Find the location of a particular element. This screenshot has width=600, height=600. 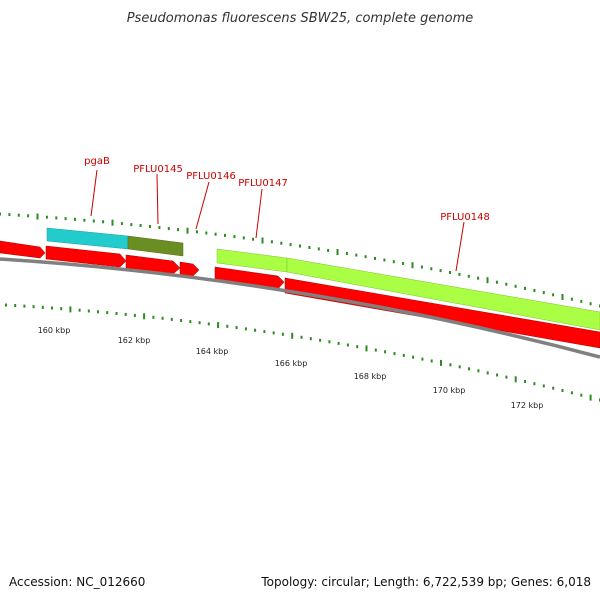

tick-label: 164 kbp is located at coordinates (212, 351).